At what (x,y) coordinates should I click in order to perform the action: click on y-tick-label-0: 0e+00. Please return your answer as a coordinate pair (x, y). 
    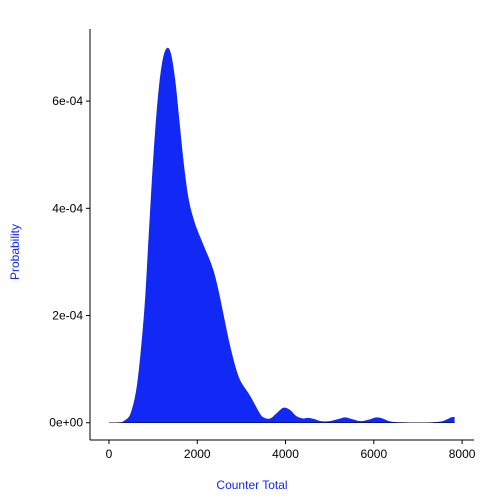
    Looking at the image, I should click on (66, 423).